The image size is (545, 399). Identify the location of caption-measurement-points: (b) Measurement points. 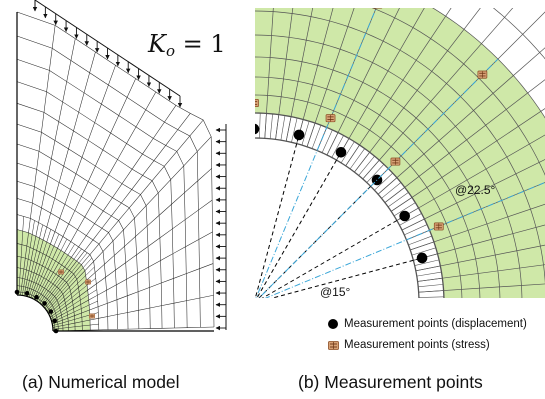
(390, 382).